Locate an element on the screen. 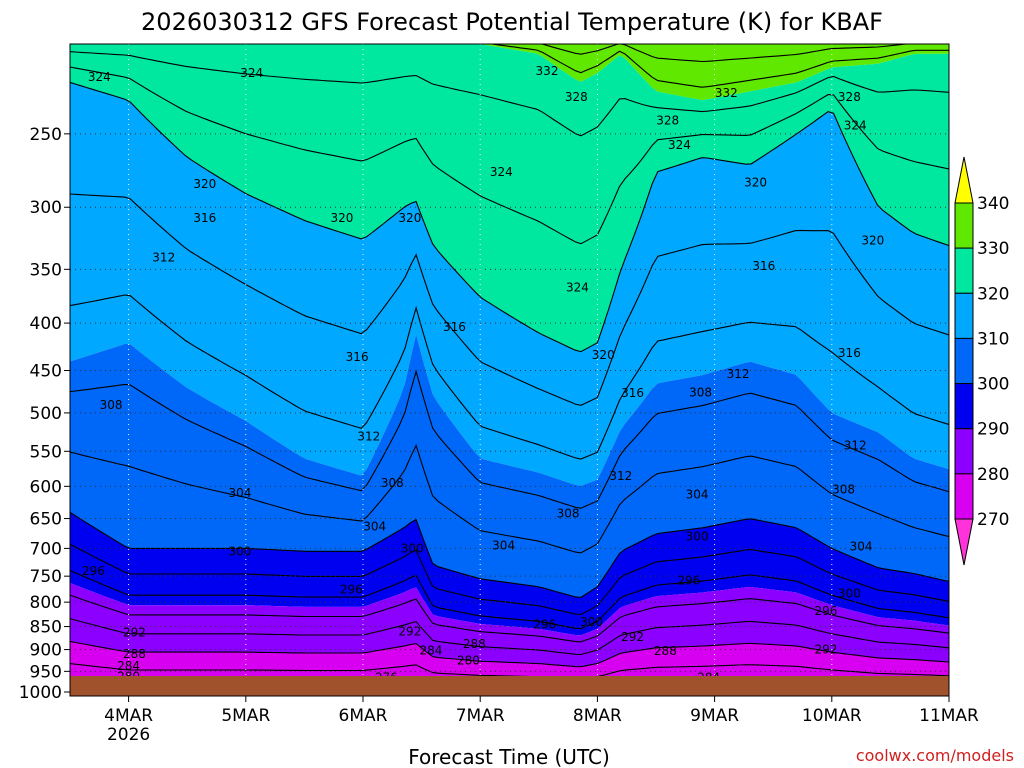 The width and height of the screenshot is (1024, 768). y-tick-label: 400 is located at coordinates (46, 324).